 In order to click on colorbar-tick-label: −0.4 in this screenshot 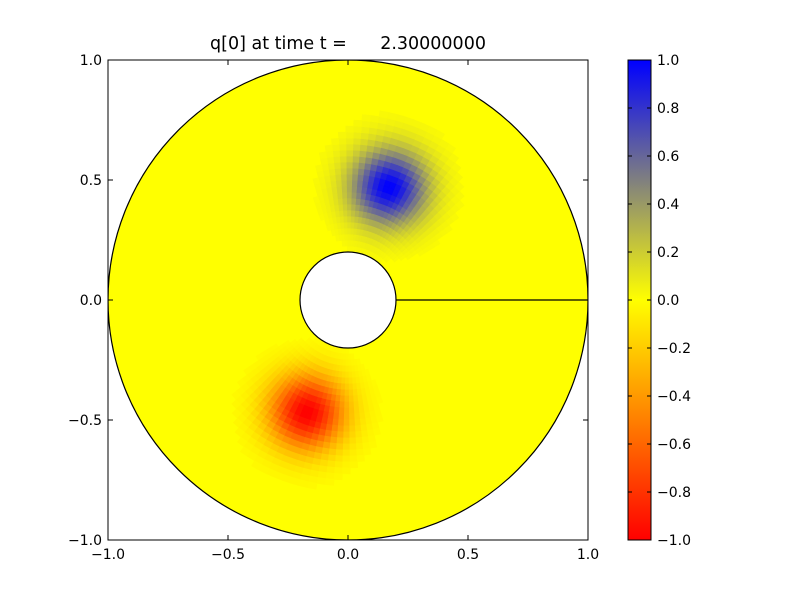, I will do `click(674, 397)`.